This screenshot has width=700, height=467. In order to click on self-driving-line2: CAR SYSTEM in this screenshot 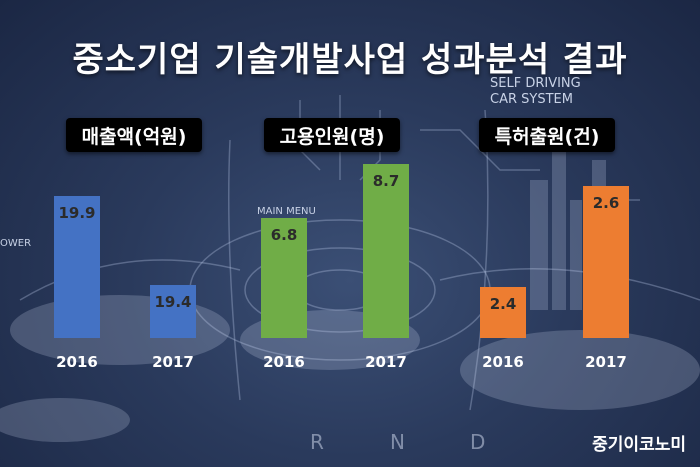, I will do `click(531, 99)`.